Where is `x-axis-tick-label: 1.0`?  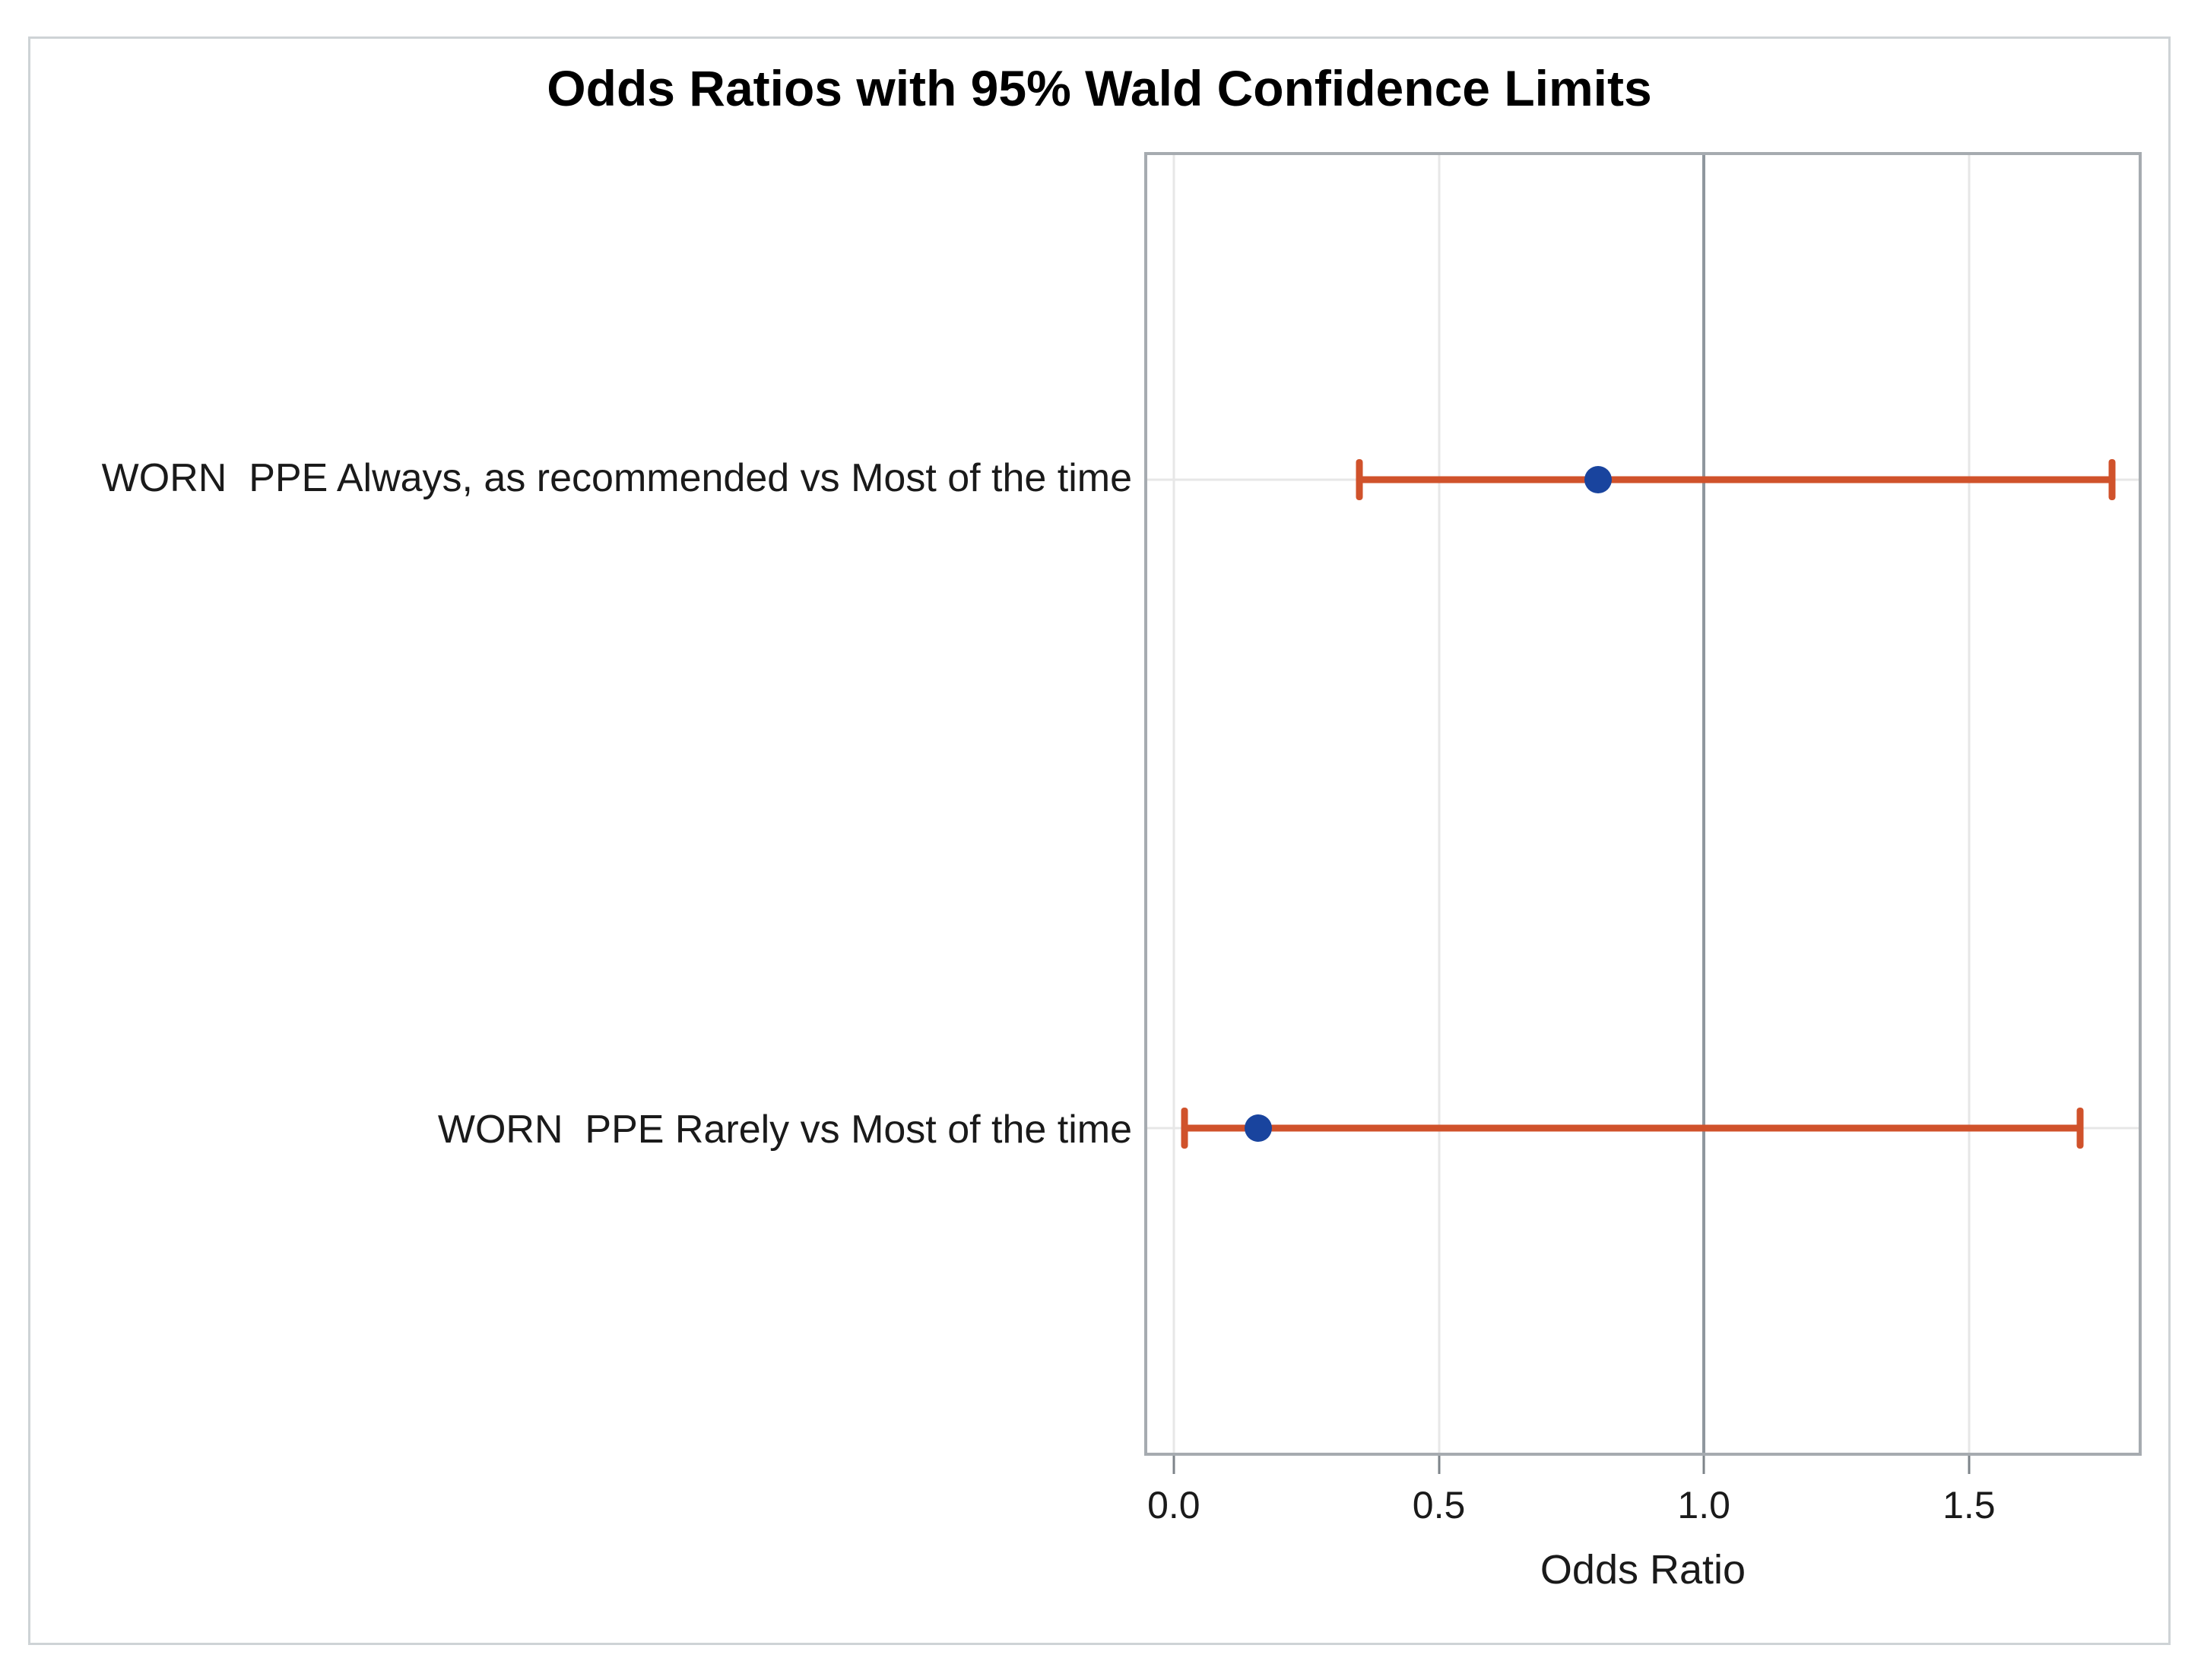 x-axis-tick-label: 1.0 is located at coordinates (1703, 1505).